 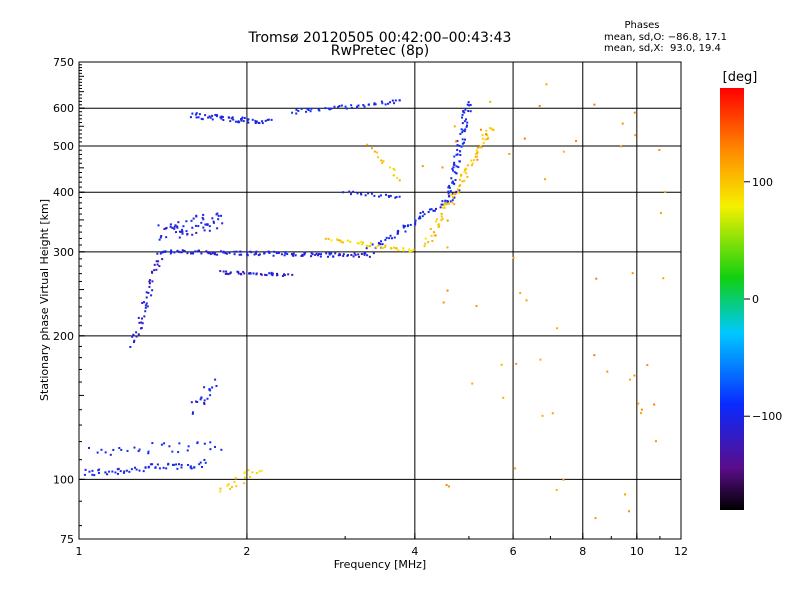 I want to click on y-tick-label: 100, so click(x=63, y=479).